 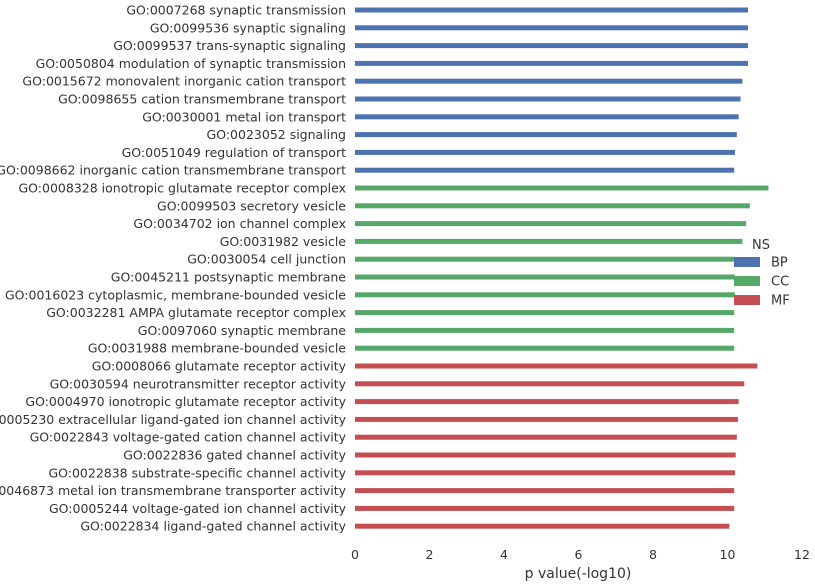 I want to click on x-tick-label: 4, so click(x=504, y=554).